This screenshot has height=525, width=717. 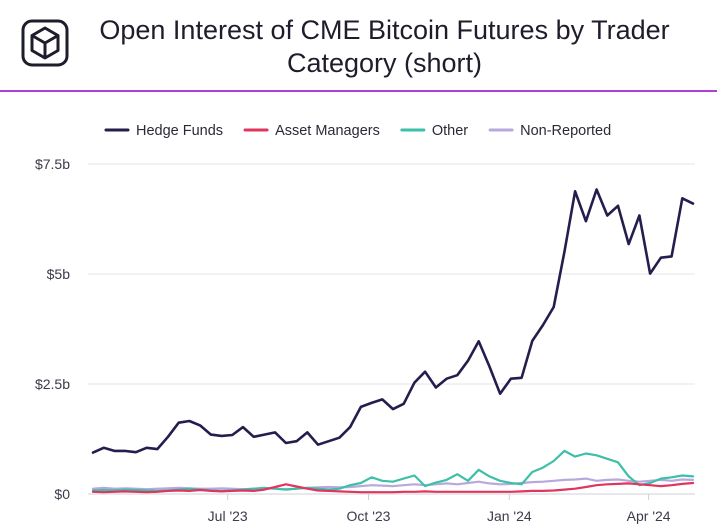 What do you see at coordinates (393, 487) in the screenshot?
I see `series-line-asset-managers` at bounding box center [393, 487].